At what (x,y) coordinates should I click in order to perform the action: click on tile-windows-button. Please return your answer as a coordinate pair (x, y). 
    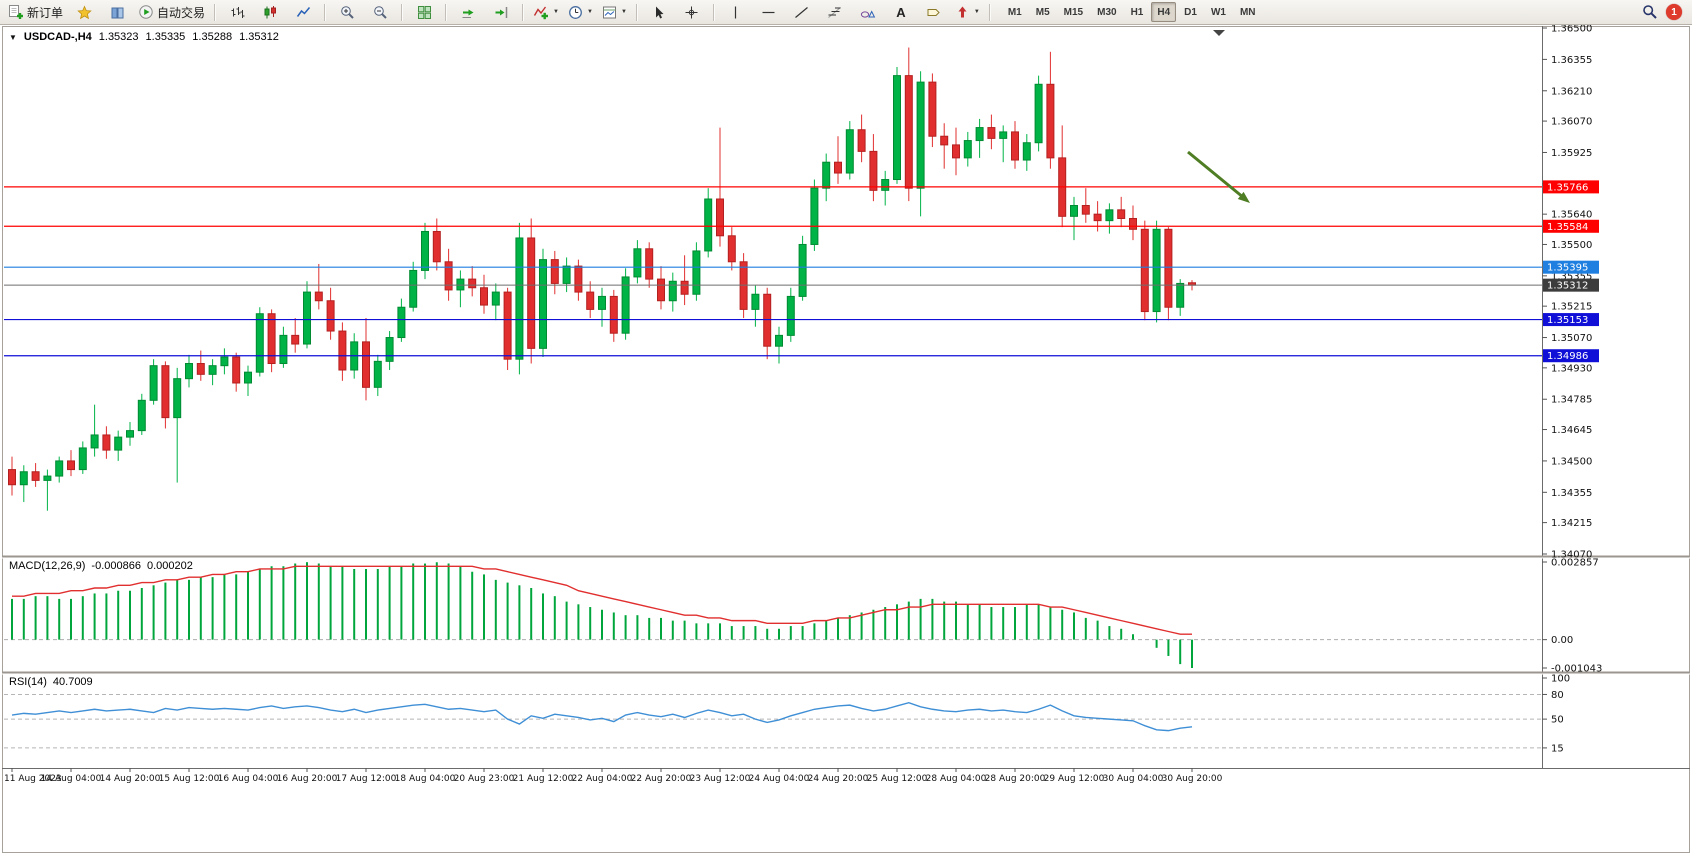
    Looking at the image, I should click on (424, 12).